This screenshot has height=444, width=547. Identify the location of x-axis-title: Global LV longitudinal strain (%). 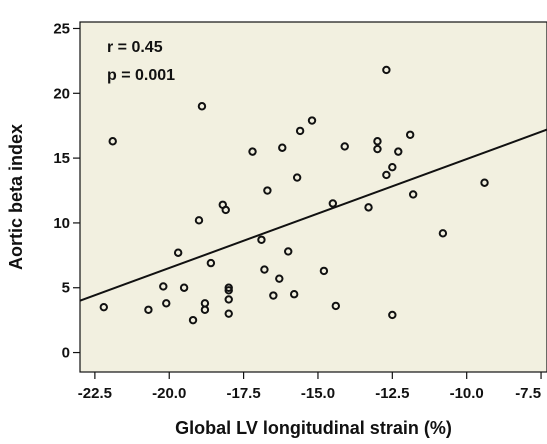
(313, 428).